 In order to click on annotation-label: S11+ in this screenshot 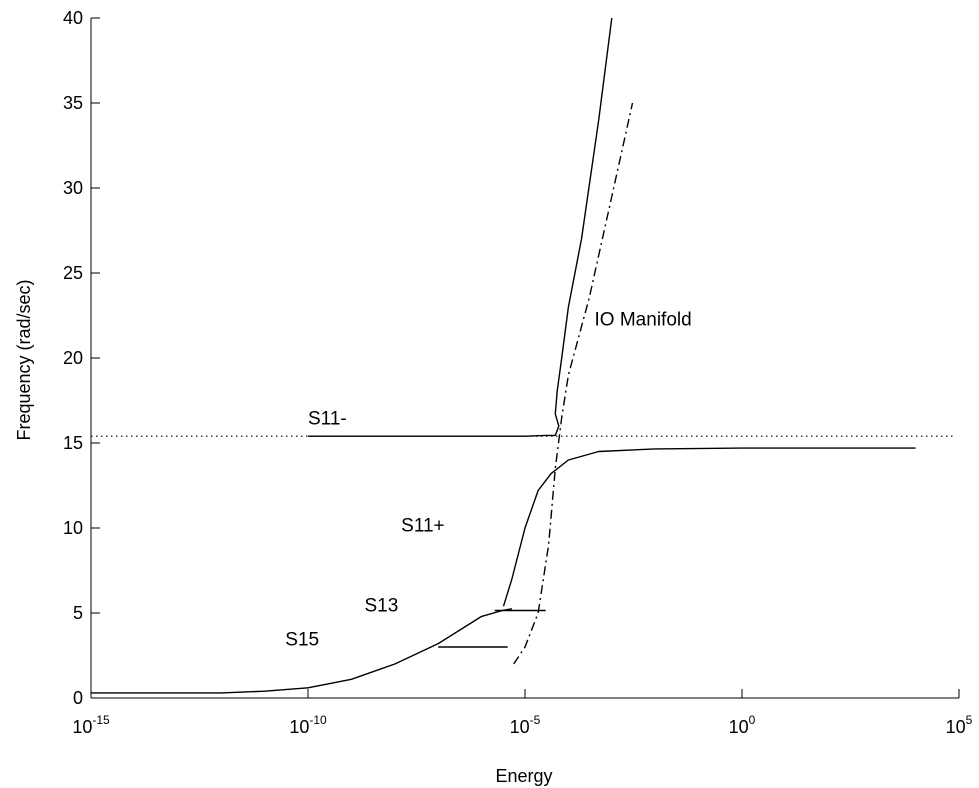, I will do `click(423, 525)`.